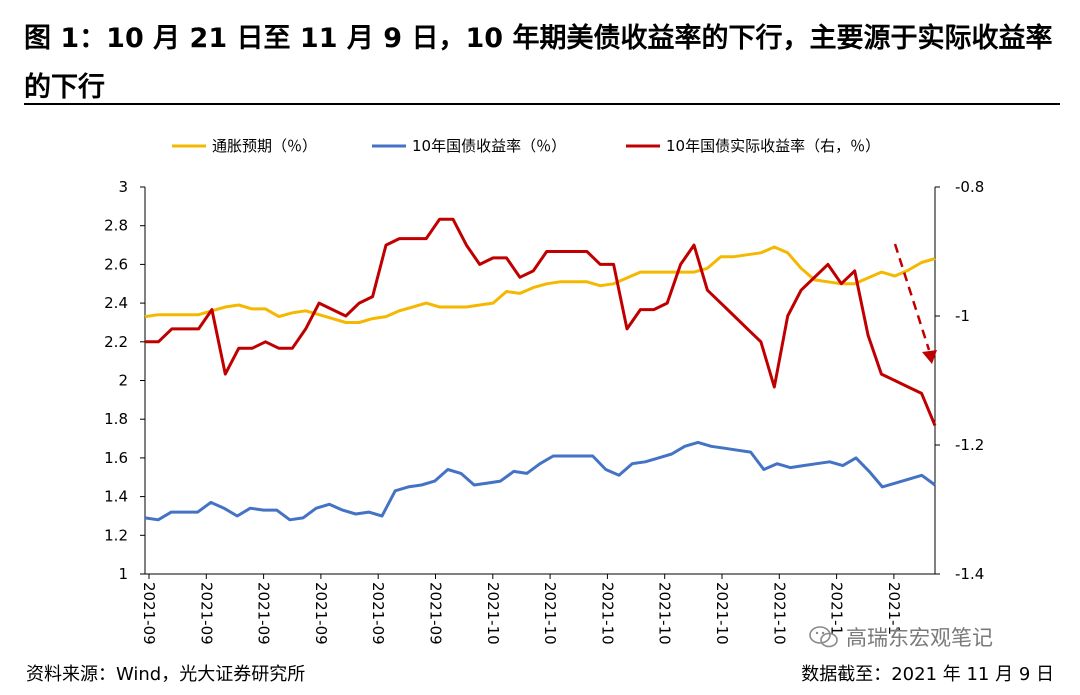  What do you see at coordinates (123, 574) in the screenshot?
I see `y-tick-label-left: 1` at bounding box center [123, 574].